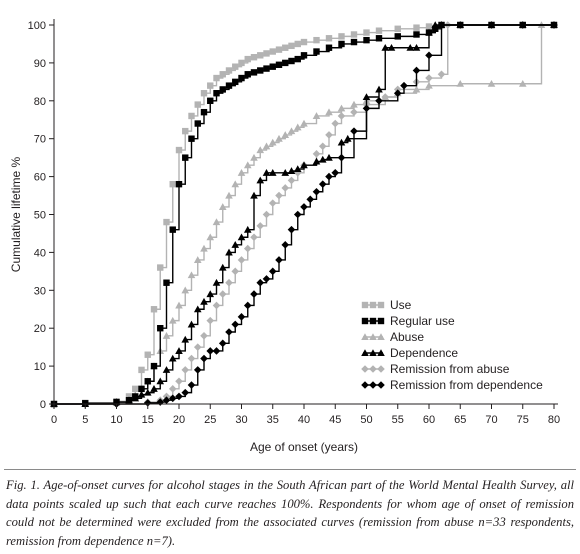 This screenshot has height=554, width=580. Describe the element at coordinates (366, 420) in the screenshot. I see `x-tick-label-50: 50` at that location.